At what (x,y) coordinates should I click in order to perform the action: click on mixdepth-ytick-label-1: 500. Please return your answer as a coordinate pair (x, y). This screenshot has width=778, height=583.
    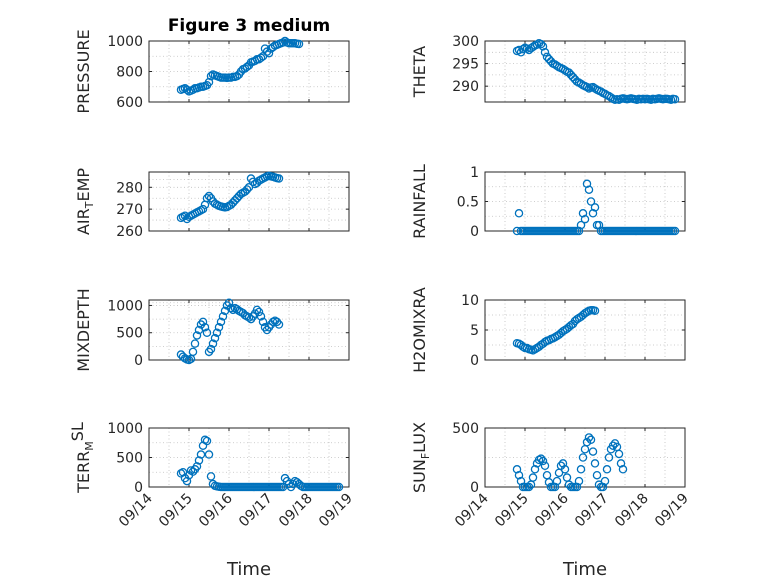
    Looking at the image, I should click on (129, 334).